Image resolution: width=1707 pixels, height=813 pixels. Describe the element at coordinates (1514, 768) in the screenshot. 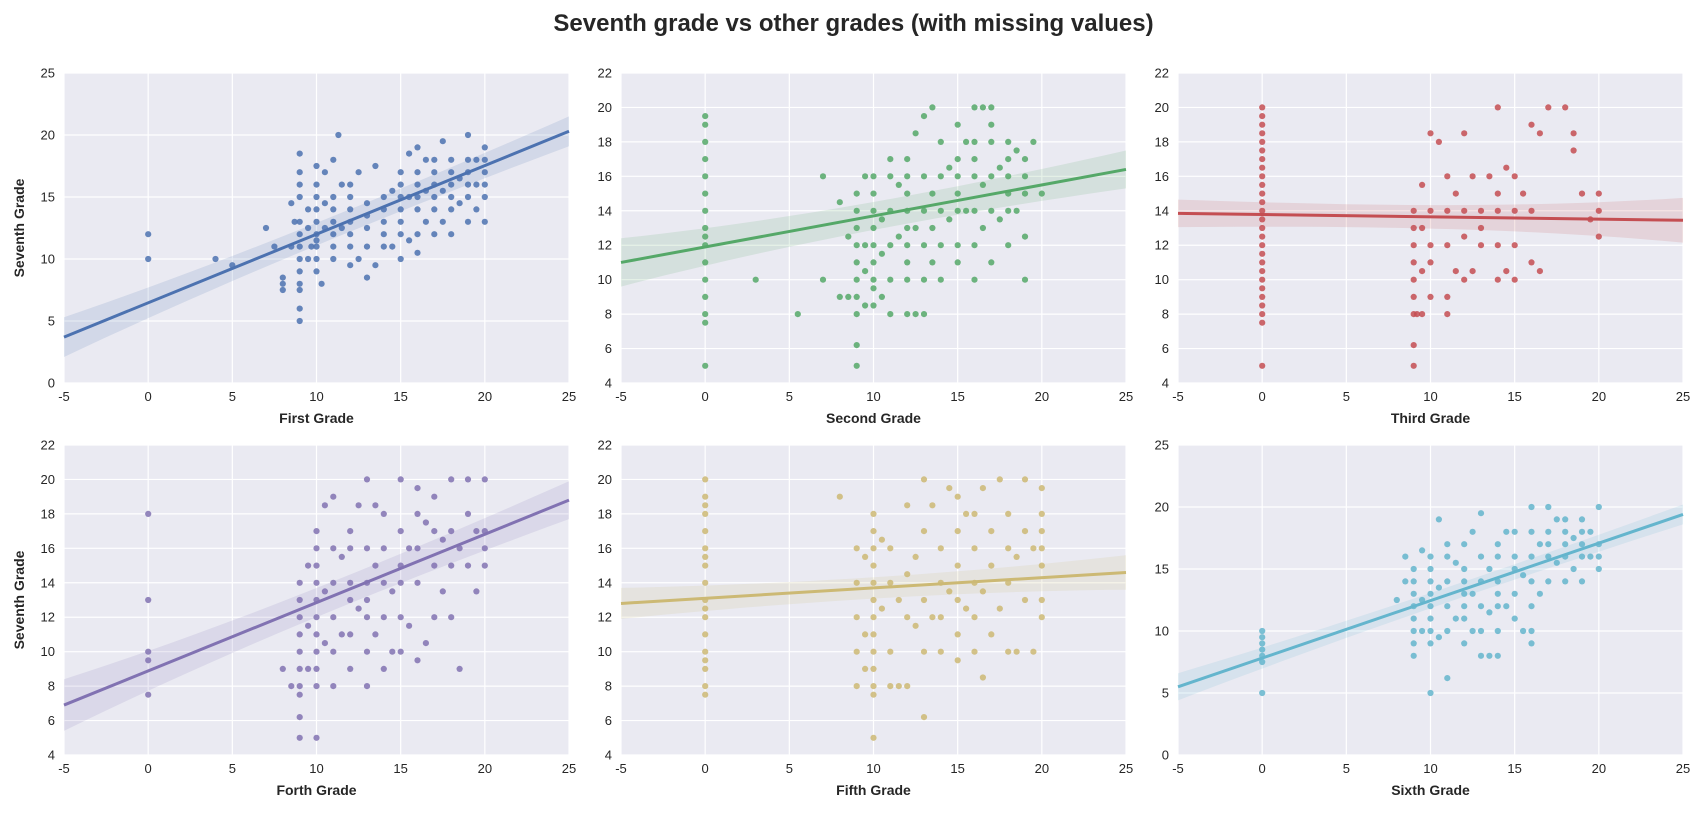

I see `x-tick-label: 15` at that location.